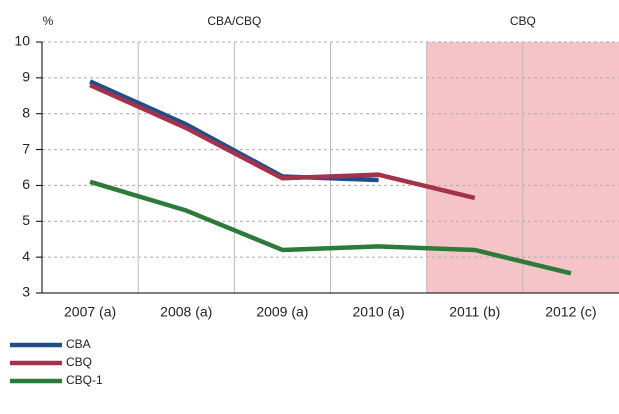 The height and width of the screenshot is (414, 619). What do you see at coordinates (26, 184) in the screenshot?
I see `y-tick-label: 6` at bounding box center [26, 184].